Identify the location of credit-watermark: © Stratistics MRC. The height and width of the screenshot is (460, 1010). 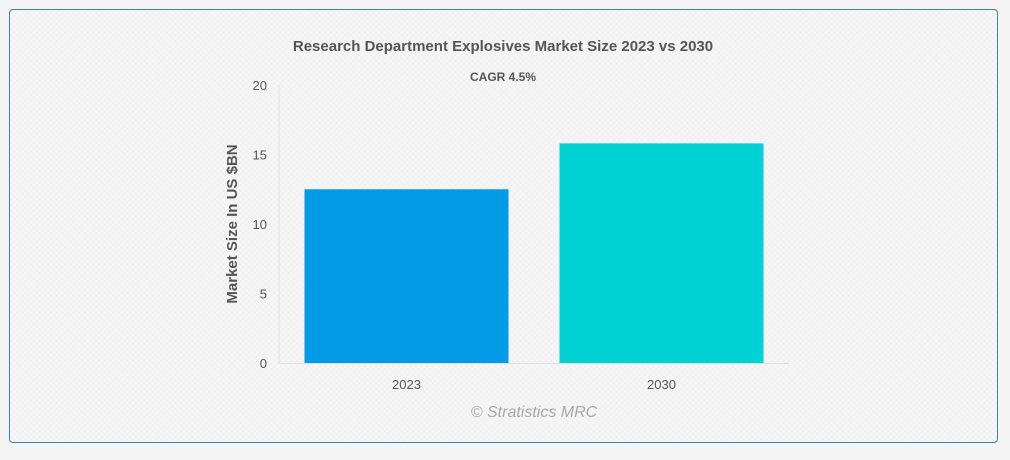
(534, 412).